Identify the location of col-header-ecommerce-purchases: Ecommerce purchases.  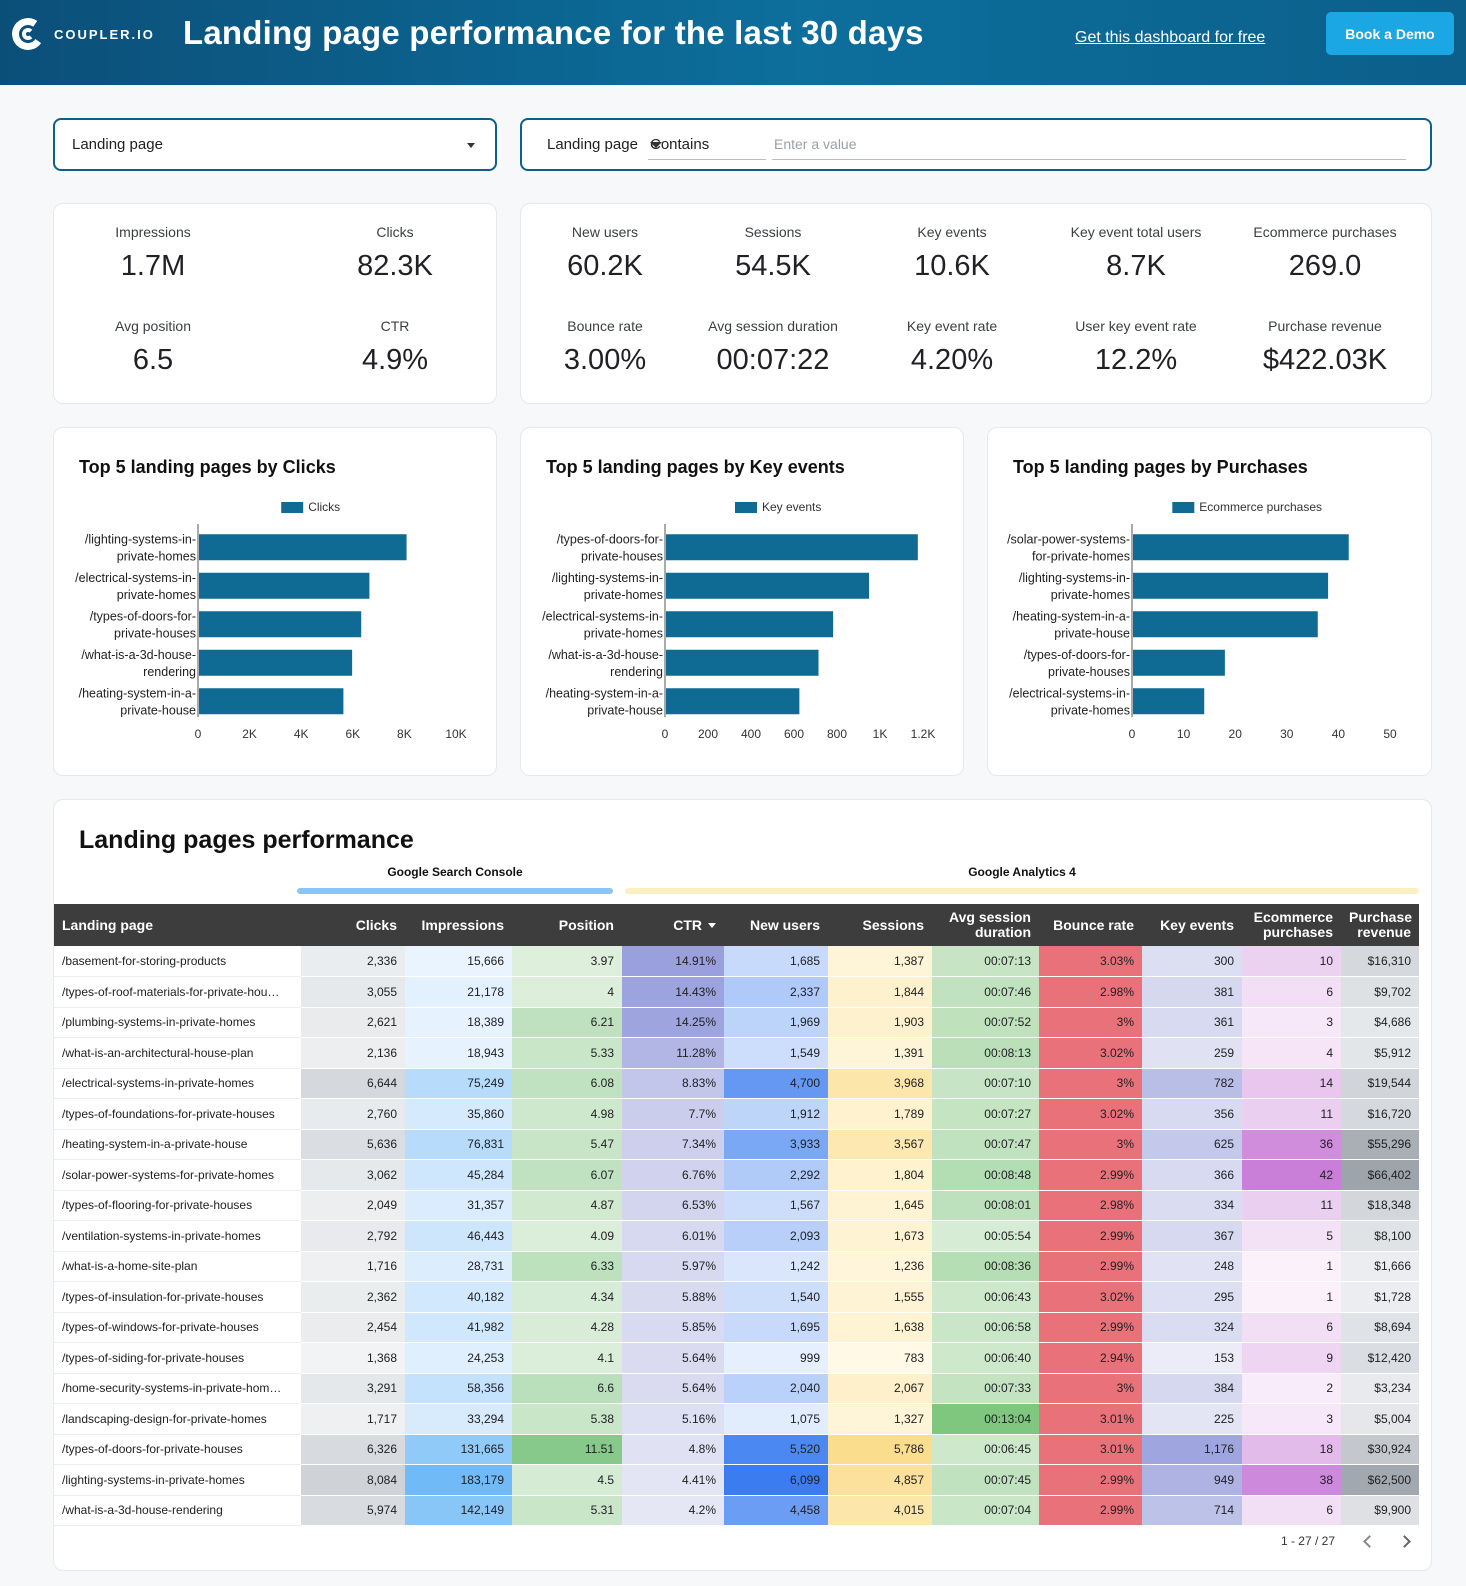
(1291, 925).